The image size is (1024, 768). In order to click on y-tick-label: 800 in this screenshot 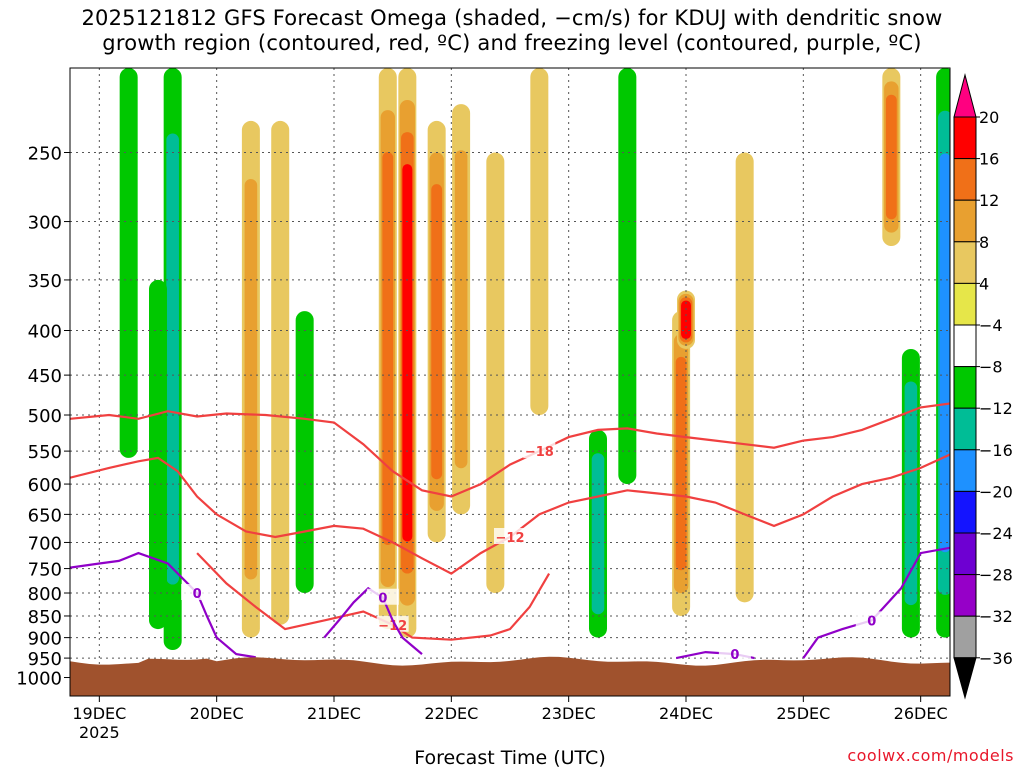, I will do `click(45, 594)`.